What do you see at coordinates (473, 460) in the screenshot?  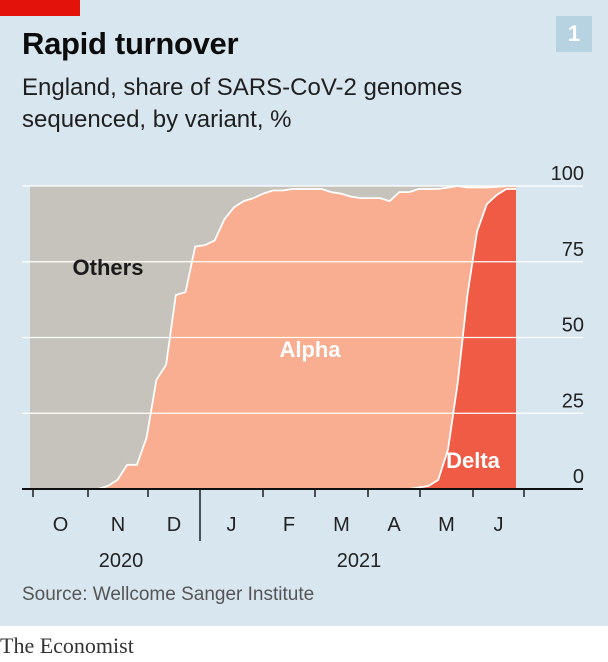 I see `label-delta: Delta` at bounding box center [473, 460].